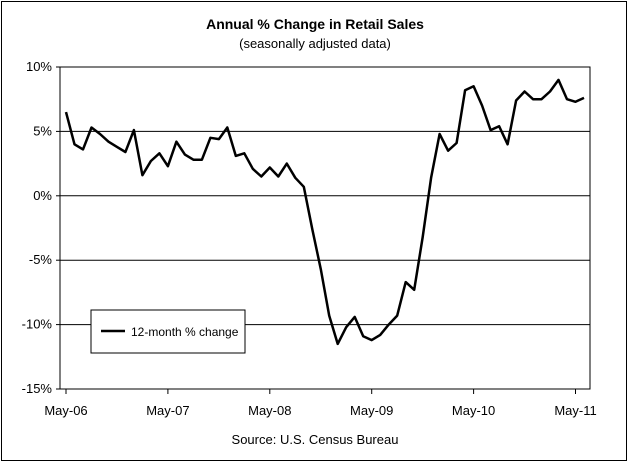 The width and height of the screenshot is (630, 464). What do you see at coordinates (39, 66) in the screenshot?
I see `y-tick-label: 10%` at bounding box center [39, 66].